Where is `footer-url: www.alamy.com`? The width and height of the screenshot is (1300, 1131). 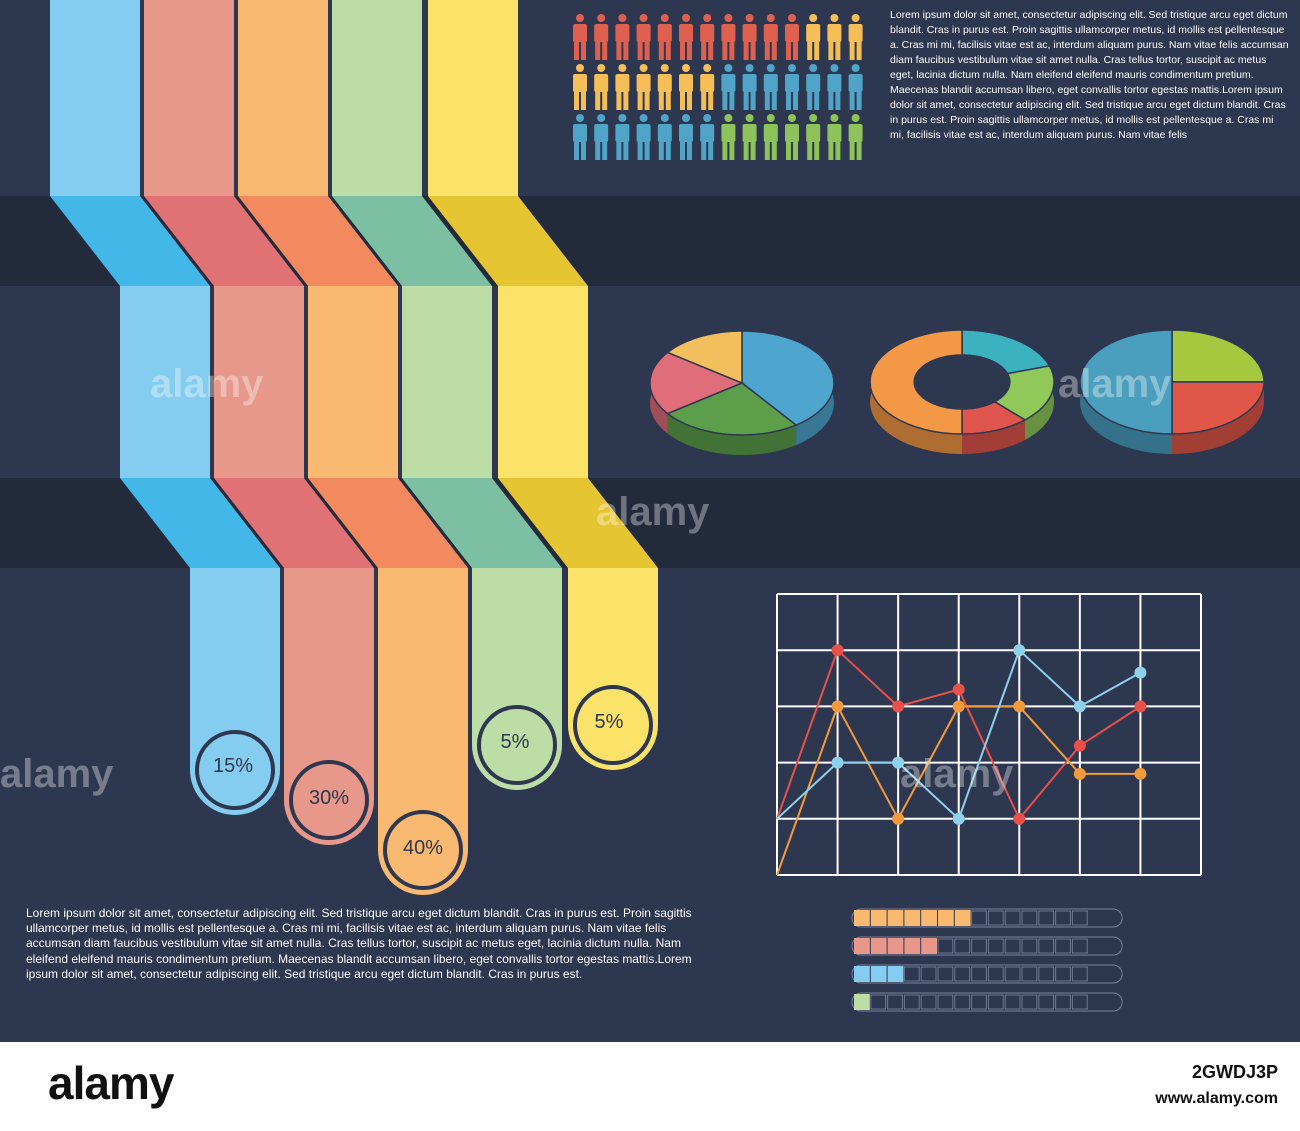 footer-url: www.alamy.com is located at coordinates (1216, 1098).